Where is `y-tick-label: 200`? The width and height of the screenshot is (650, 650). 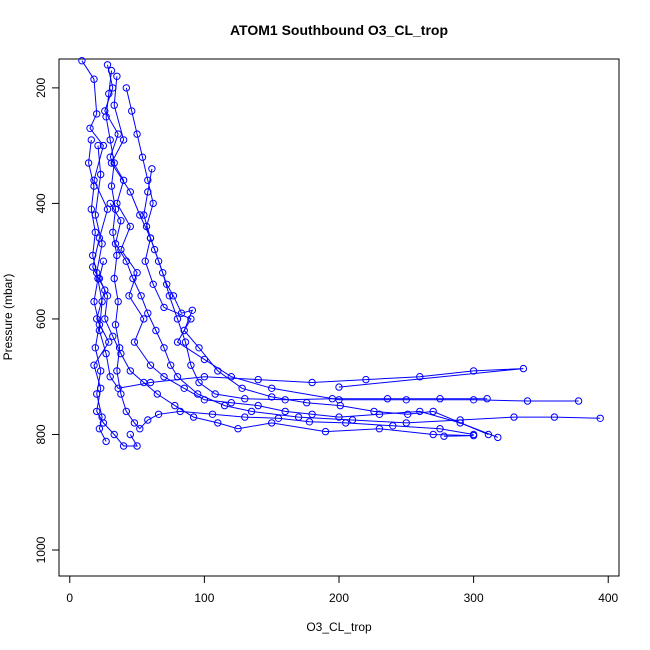
y-tick-label: 200 is located at coordinates (41, 88).